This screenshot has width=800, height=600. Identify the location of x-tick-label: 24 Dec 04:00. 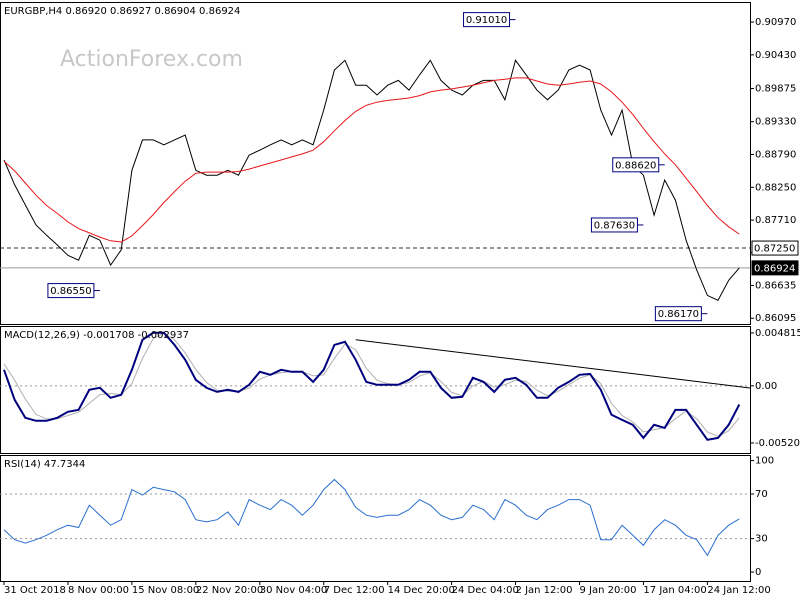
(485, 590).